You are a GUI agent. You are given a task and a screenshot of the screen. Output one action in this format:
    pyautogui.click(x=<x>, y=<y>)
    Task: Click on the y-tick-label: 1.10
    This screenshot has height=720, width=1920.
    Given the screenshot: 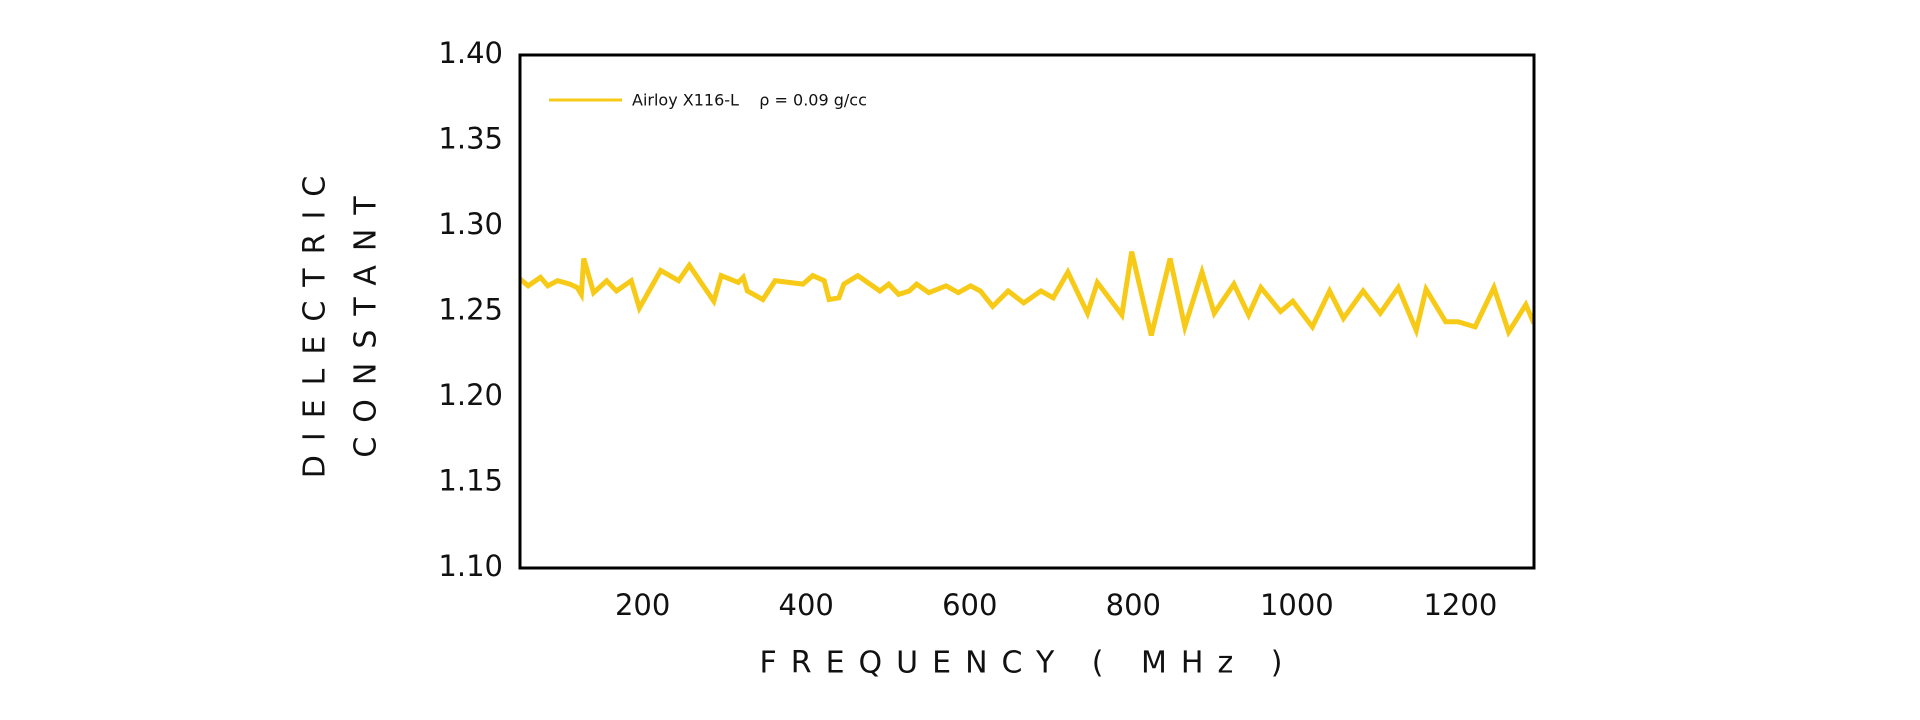 What is the action you would take?
    pyautogui.click(x=470, y=566)
    